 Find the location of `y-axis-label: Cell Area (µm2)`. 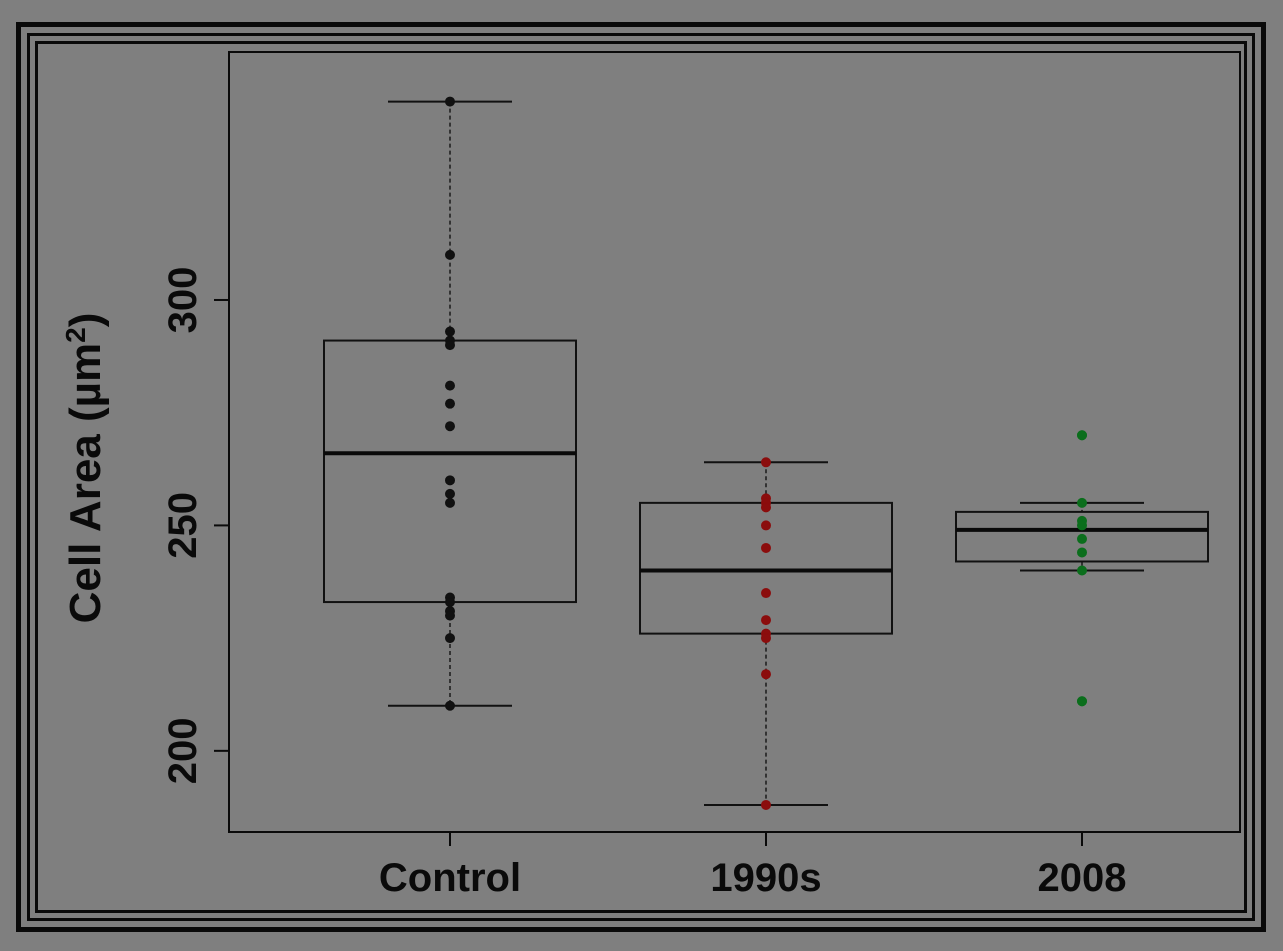

y-axis-label: Cell Area (µm2) is located at coordinates (85, 468).